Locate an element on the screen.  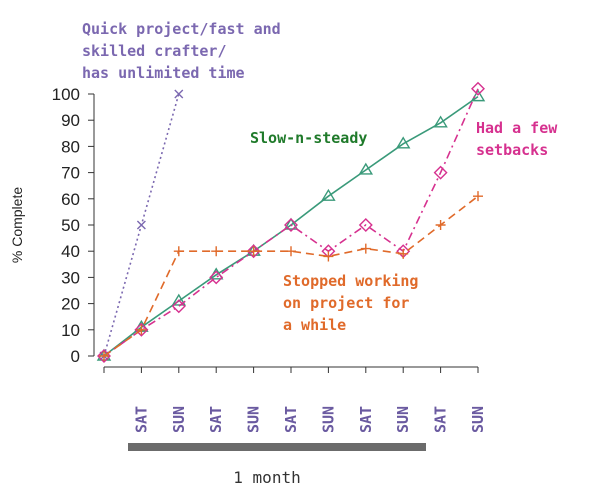
series is located at coordinates (141, 225).